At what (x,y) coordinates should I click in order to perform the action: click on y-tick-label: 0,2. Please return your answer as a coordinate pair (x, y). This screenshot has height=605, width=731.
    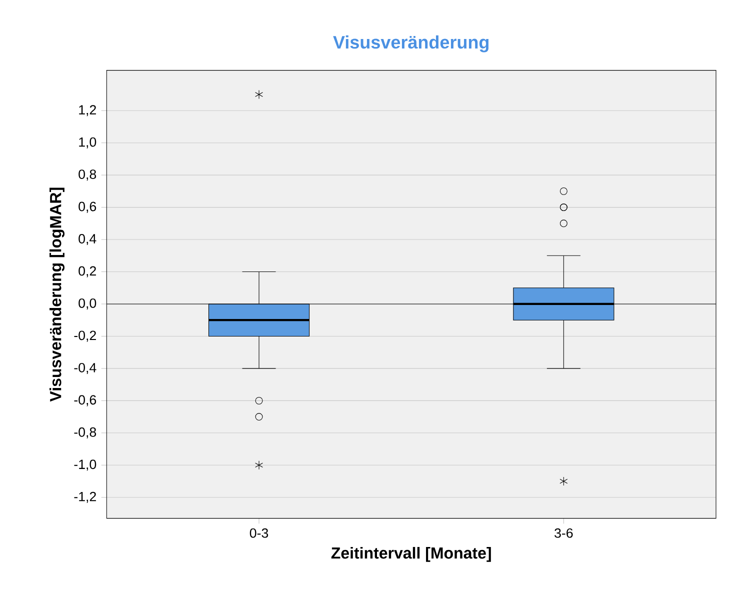
    Looking at the image, I should click on (87, 272).